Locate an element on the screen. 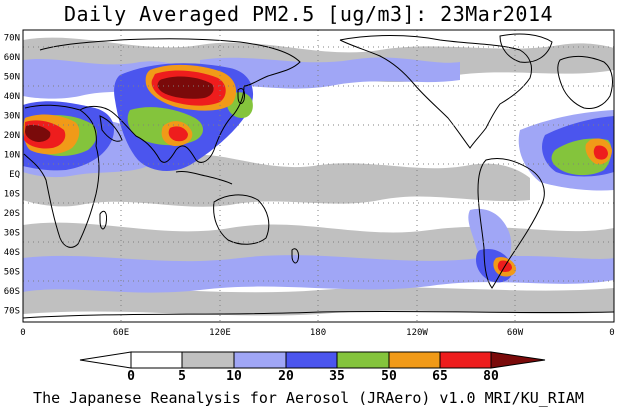  lon-axis: 0 60E 120E 180 120W 60W 0 is located at coordinates (317, 333).